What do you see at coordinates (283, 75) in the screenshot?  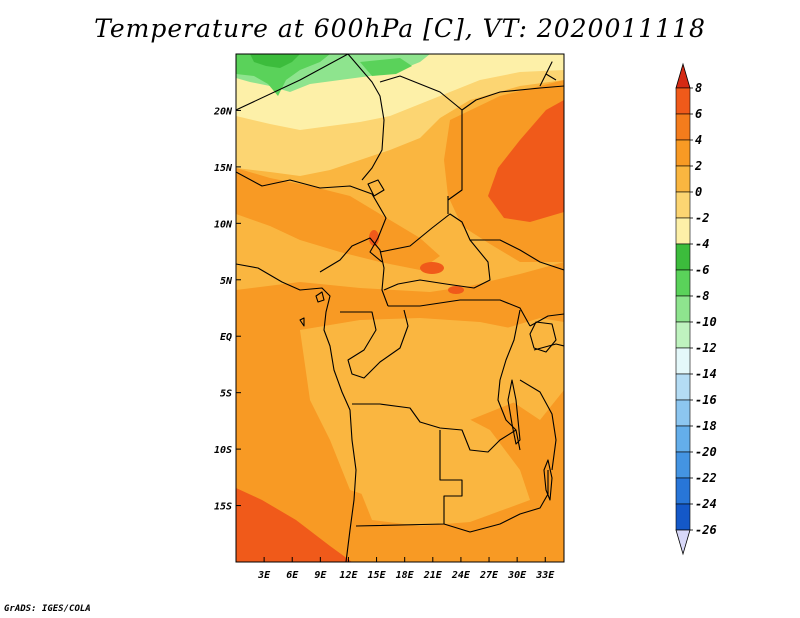 I see `field-green` at bounding box center [283, 75].